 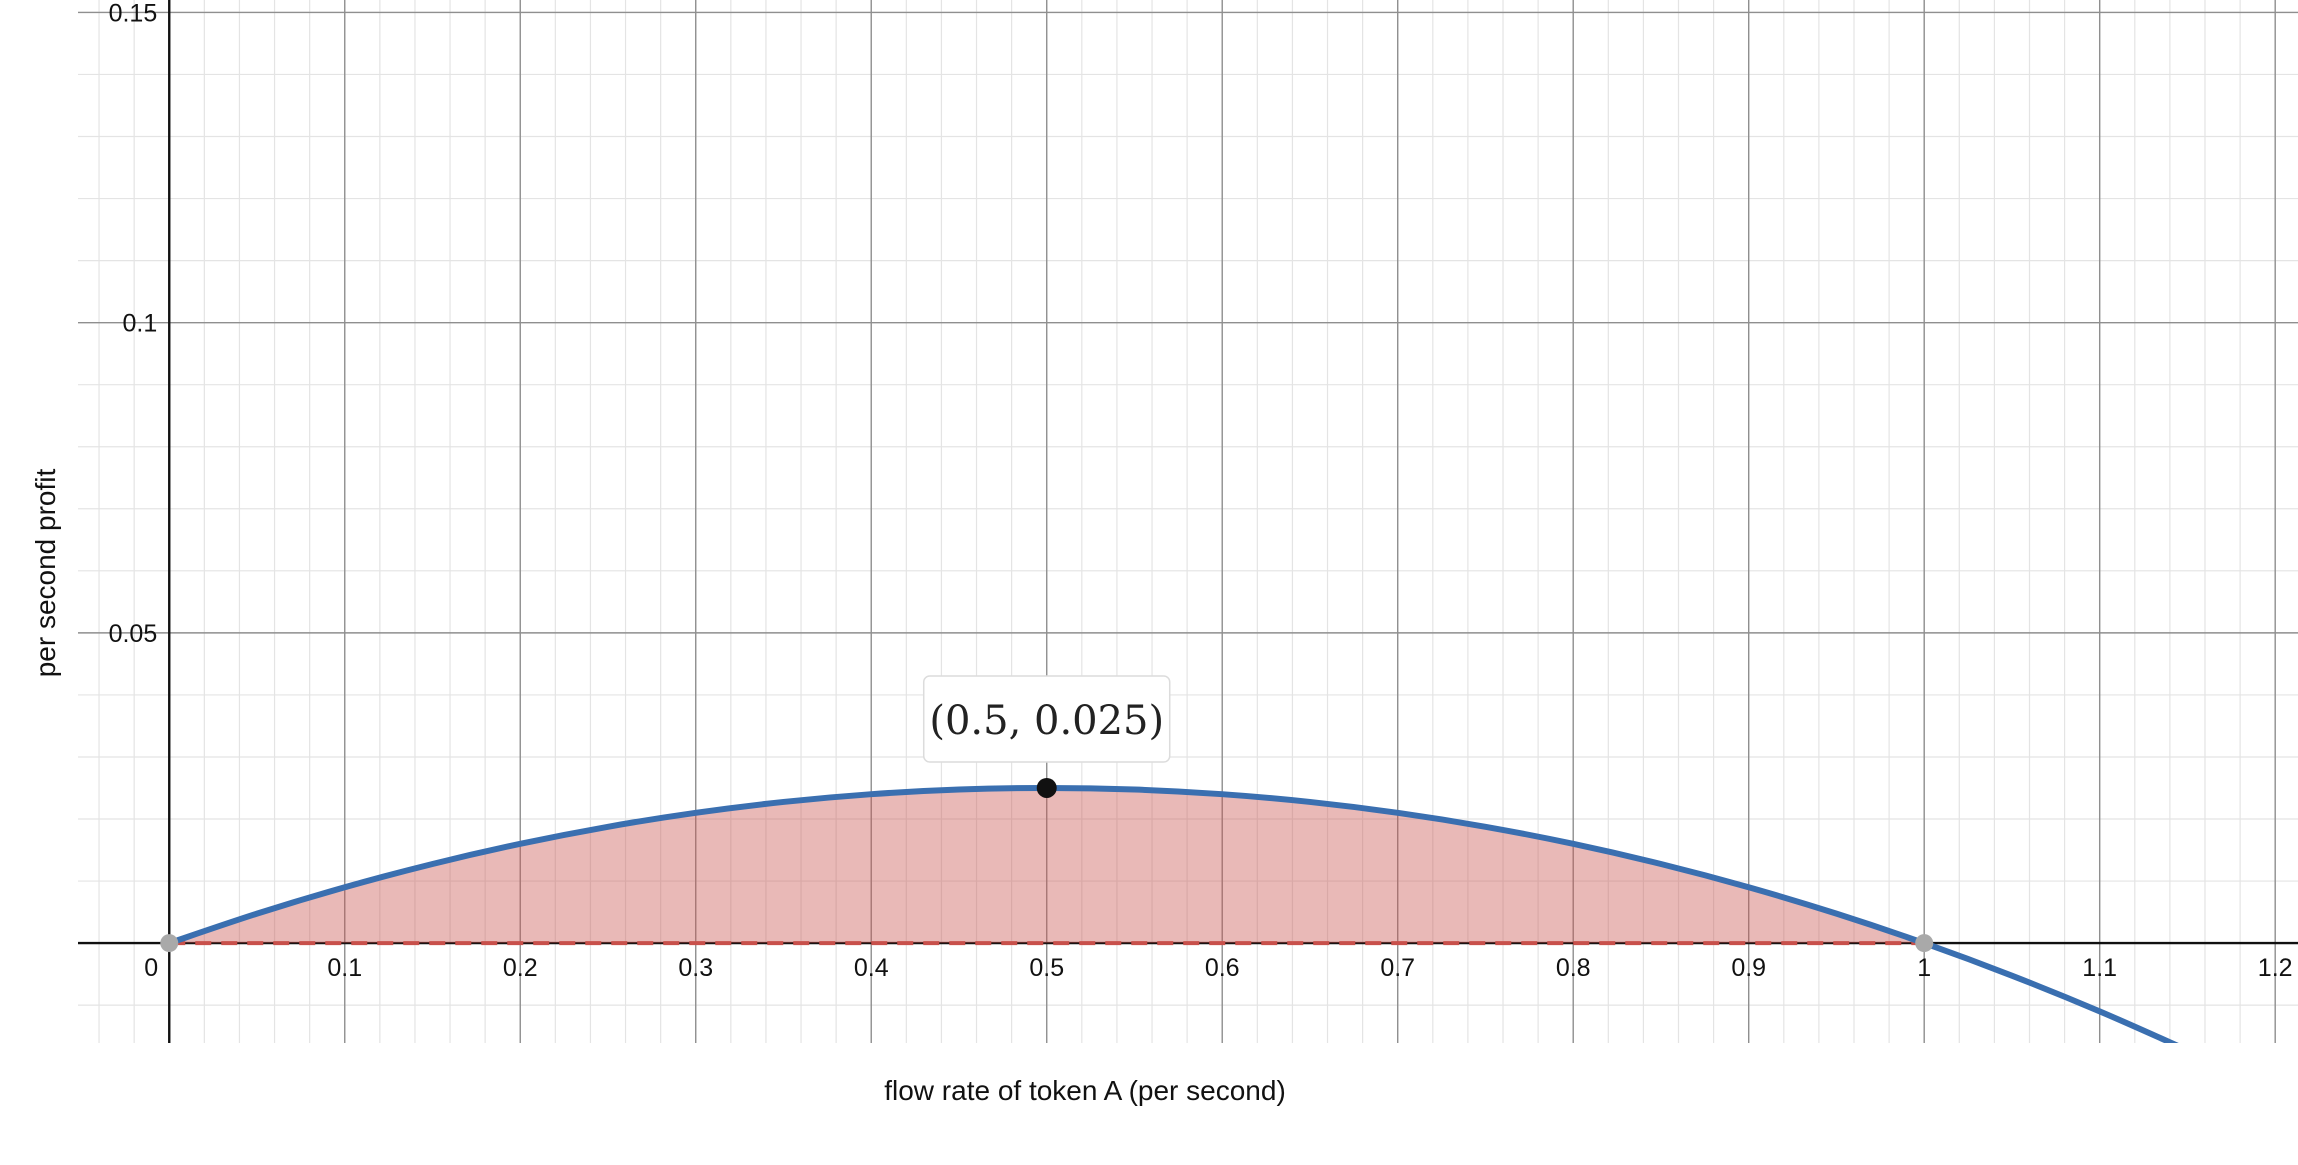 What do you see at coordinates (1046, 968) in the screenshot?
I see `x-tick-label: 0.5` at bounding box center [1046, 968].